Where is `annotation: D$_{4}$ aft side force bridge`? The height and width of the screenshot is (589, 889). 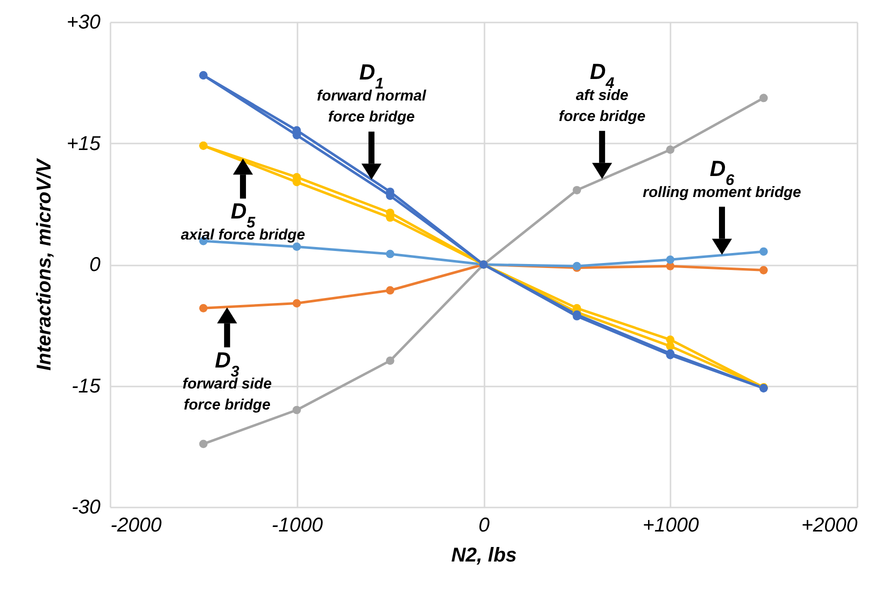
annotation: D$_{4}$ aft side force bridge is located at coordinates (602, 91).